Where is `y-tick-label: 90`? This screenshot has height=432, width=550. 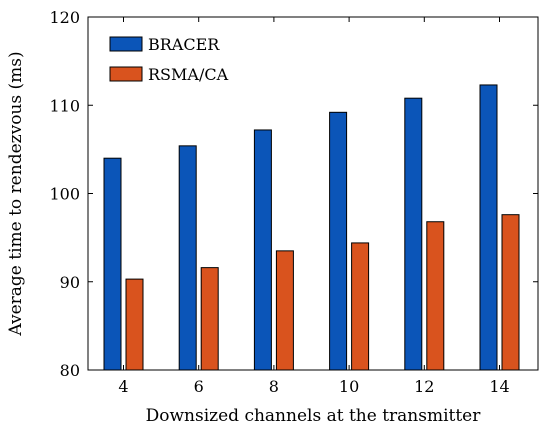 y-tick-label: 90 is located at coordinates (70, 282).